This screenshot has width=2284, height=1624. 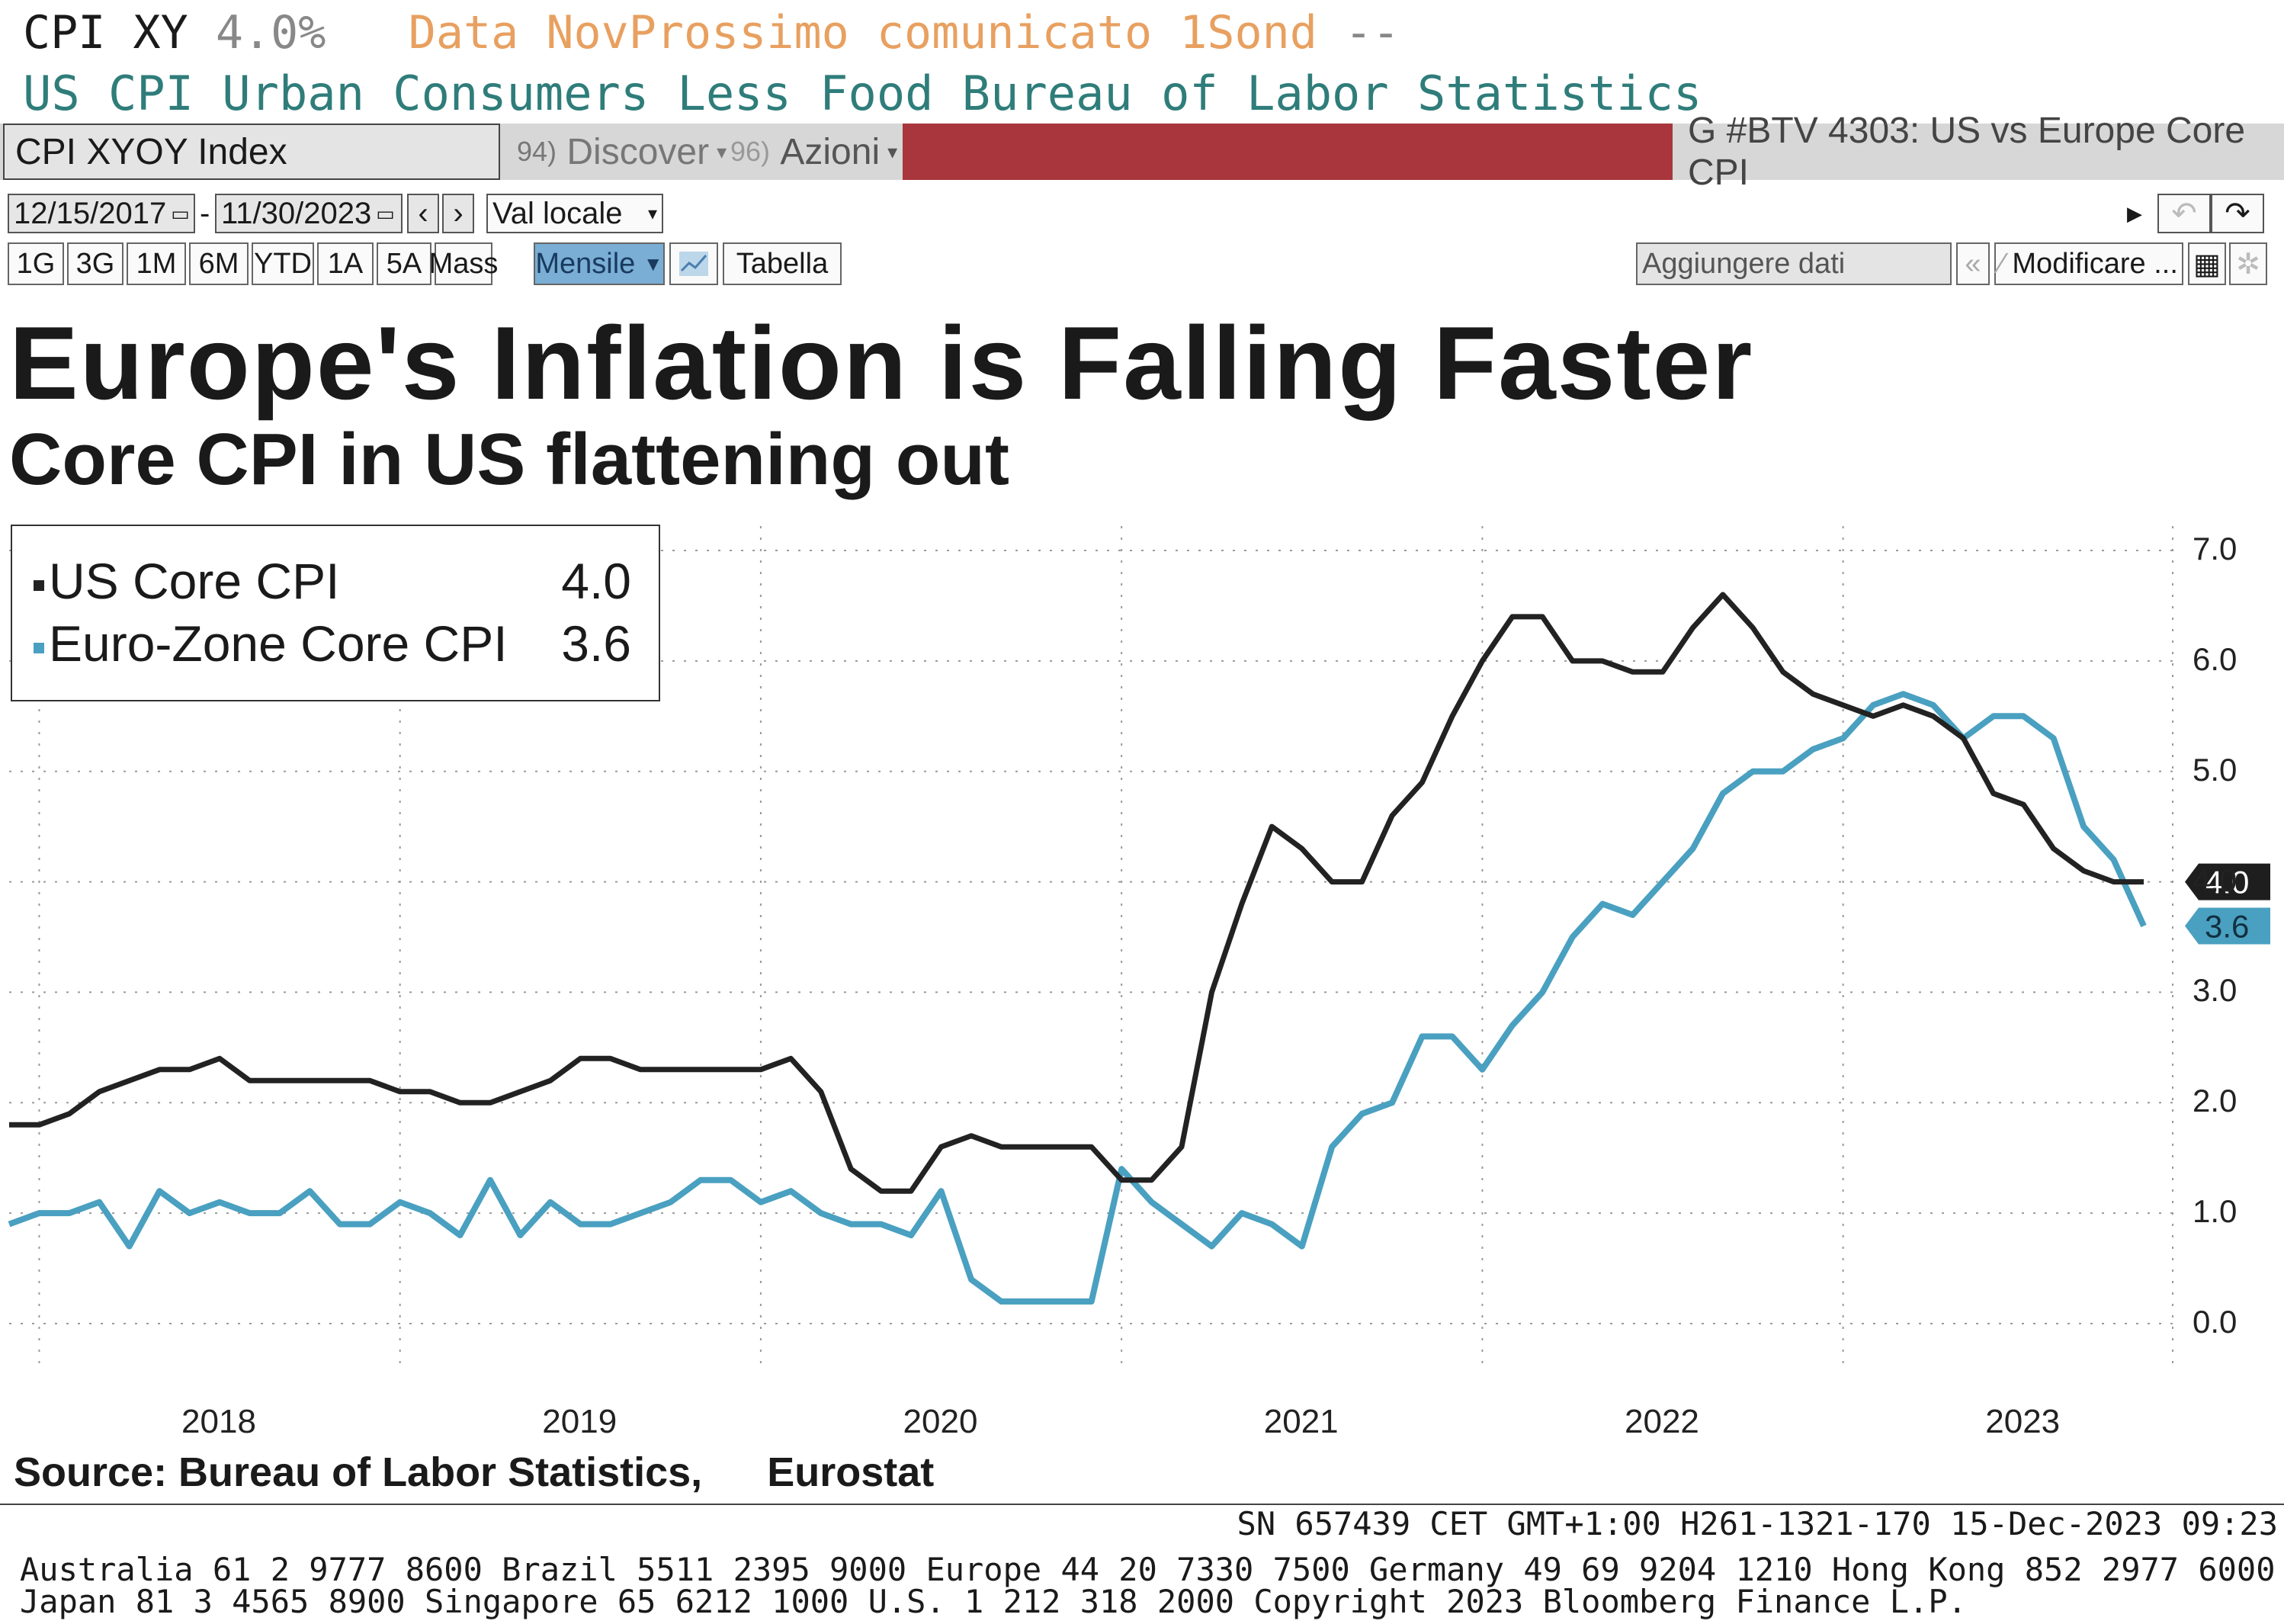 I want to click on x-tick-label: 2022, so click(x=1662, y=1422).